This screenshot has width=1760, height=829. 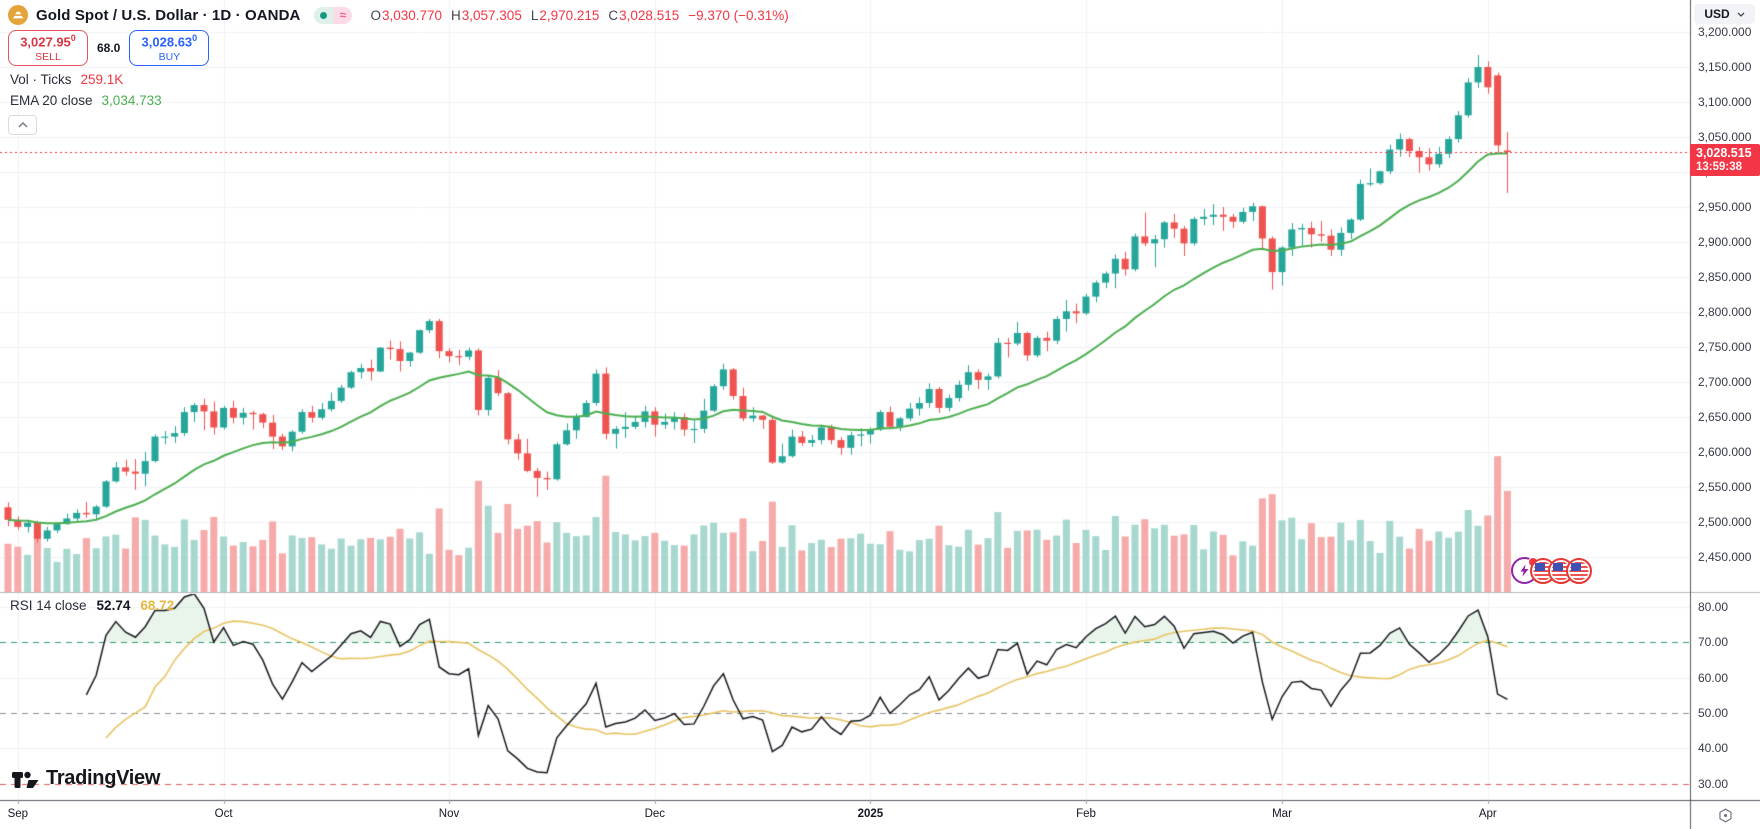 What do you see at coordinates (491, 15) in the screenshot?
I see `high-value: 3,057.305` at bounding box center [491, 15].